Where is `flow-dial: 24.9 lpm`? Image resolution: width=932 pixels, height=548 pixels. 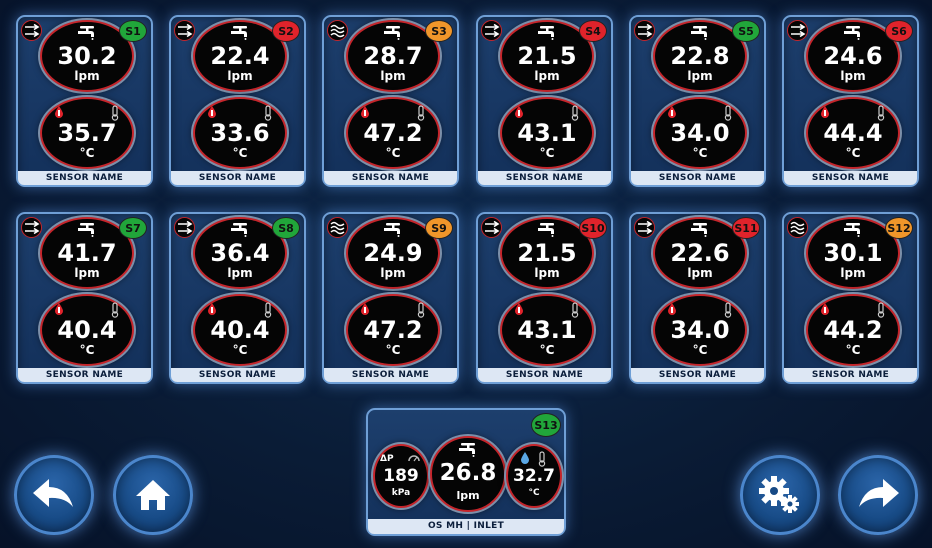 flow-dial: 24.9 lpm is located at coordinates (393, 253).